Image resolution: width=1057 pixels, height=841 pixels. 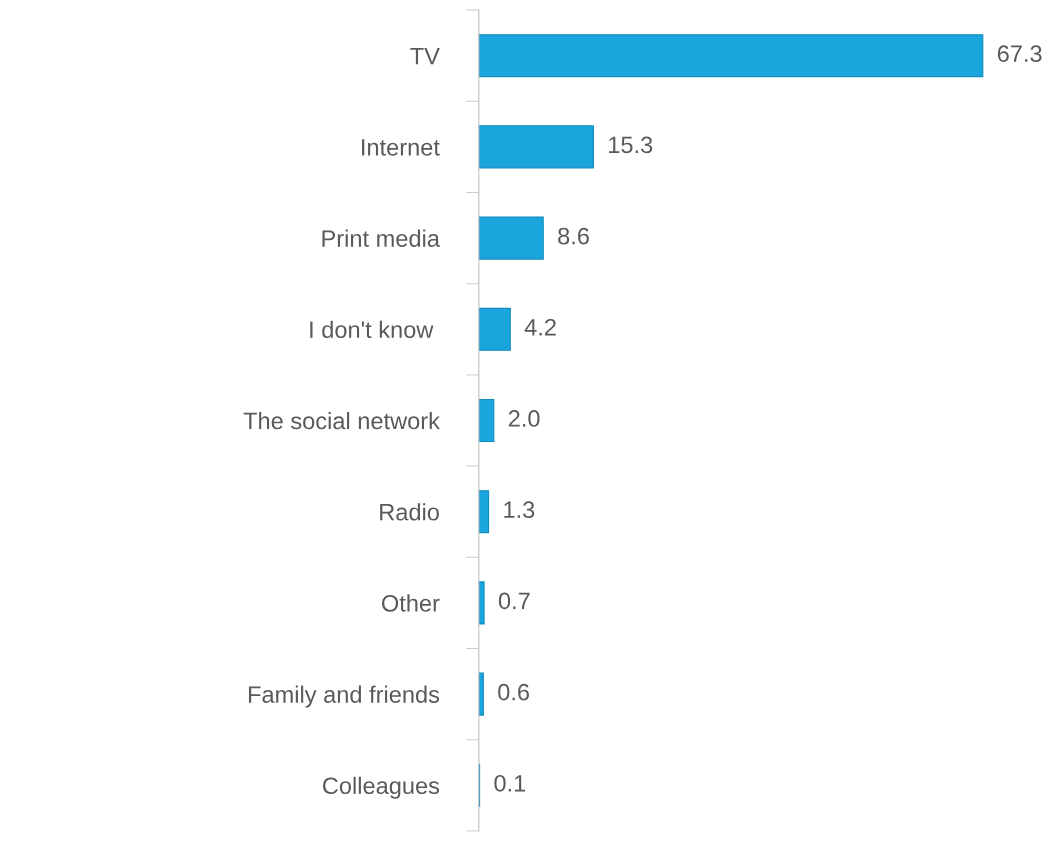 I want to click on data-label: 67.3, so click(x=1019, y=54).